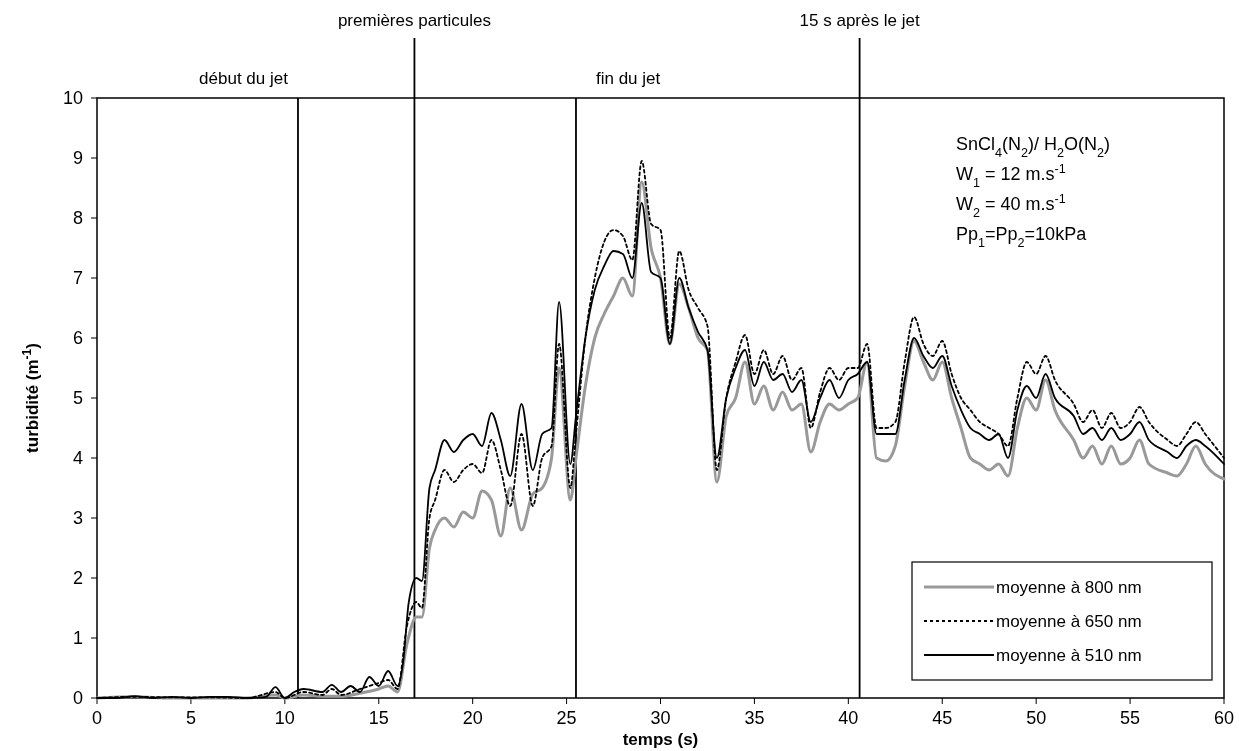 Image resolution: width=1239 pixels, height=751 pixels. I want to click on annotation: W$_{2}$ = 40 m.s$^{-1}$, so click(1011, 206).